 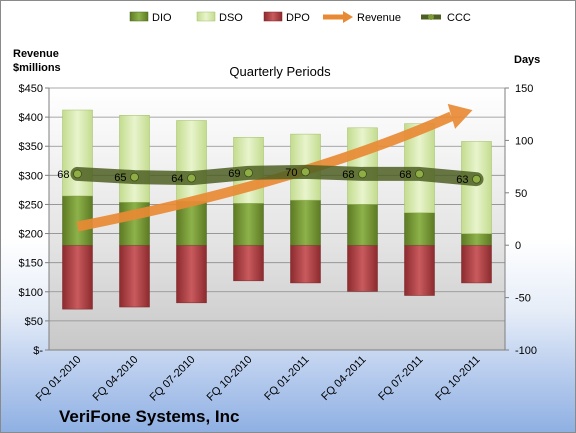 What do you see at coordinates (462, 180) in the screenshot?
I see `ccc-data-label: 63` at bounding box center [462, 180].